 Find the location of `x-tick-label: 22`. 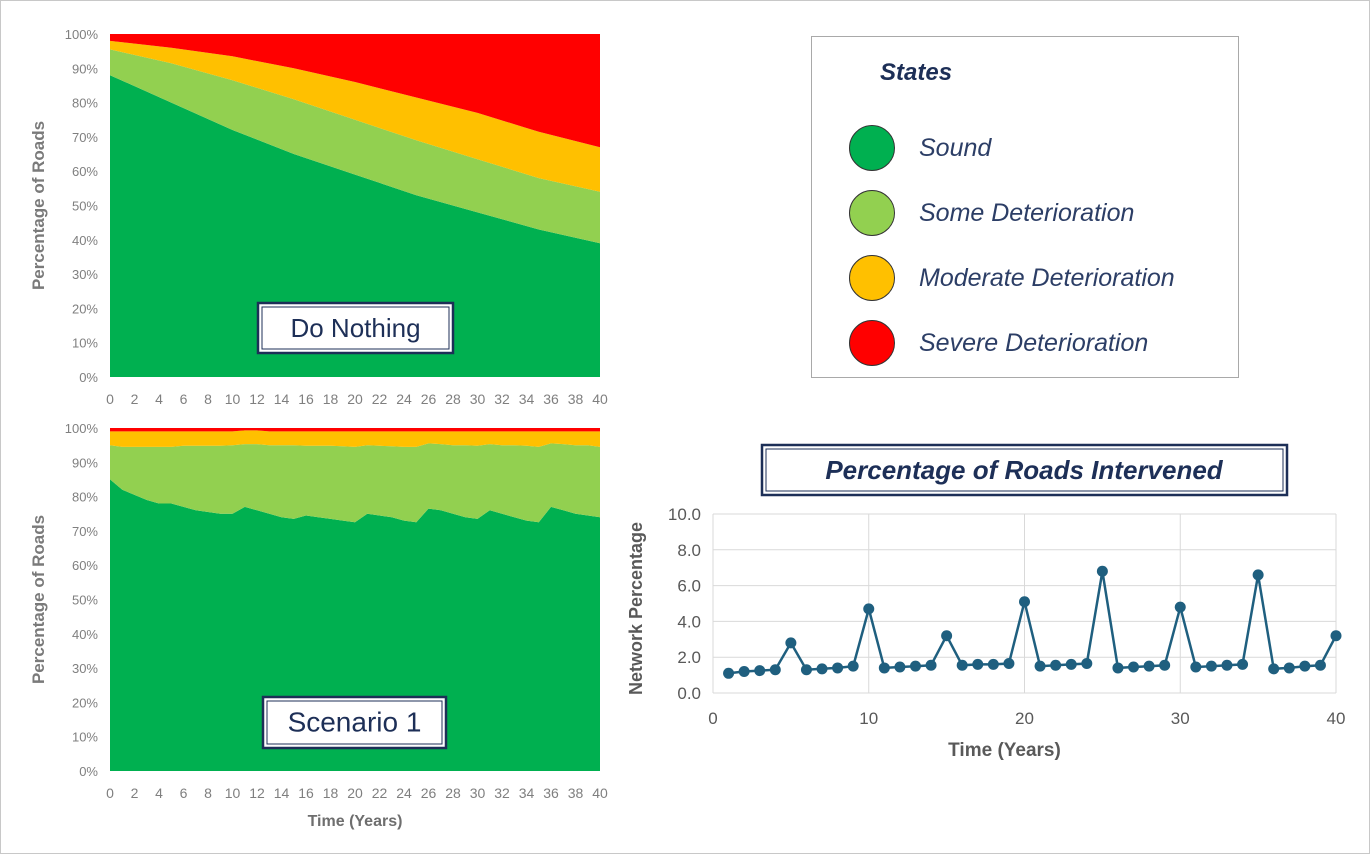

x-tick-label: 22 is located at coordinates (380, 399).